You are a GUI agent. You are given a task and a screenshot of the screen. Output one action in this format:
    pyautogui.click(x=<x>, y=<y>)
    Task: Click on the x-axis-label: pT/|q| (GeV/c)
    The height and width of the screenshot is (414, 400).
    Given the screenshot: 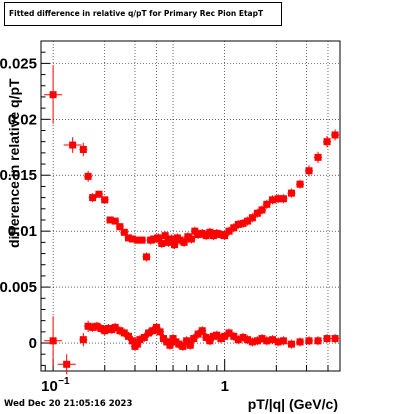 What is the action you would take?
    pyautogui.click(x=292, y=404)
    